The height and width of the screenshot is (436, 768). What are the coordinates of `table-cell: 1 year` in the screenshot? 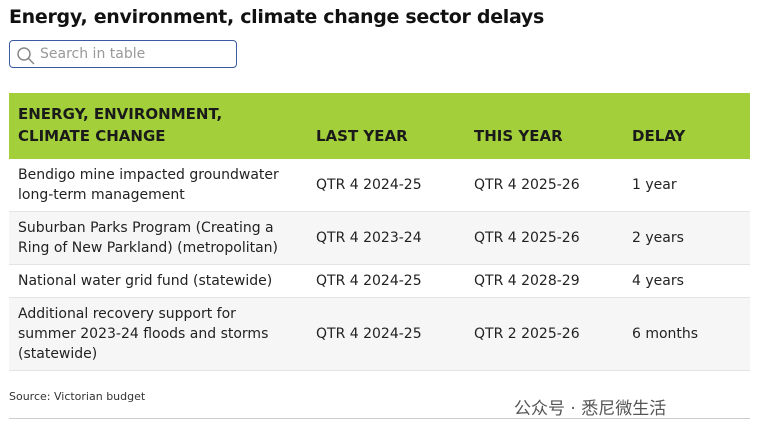 It's located at (686, 185).